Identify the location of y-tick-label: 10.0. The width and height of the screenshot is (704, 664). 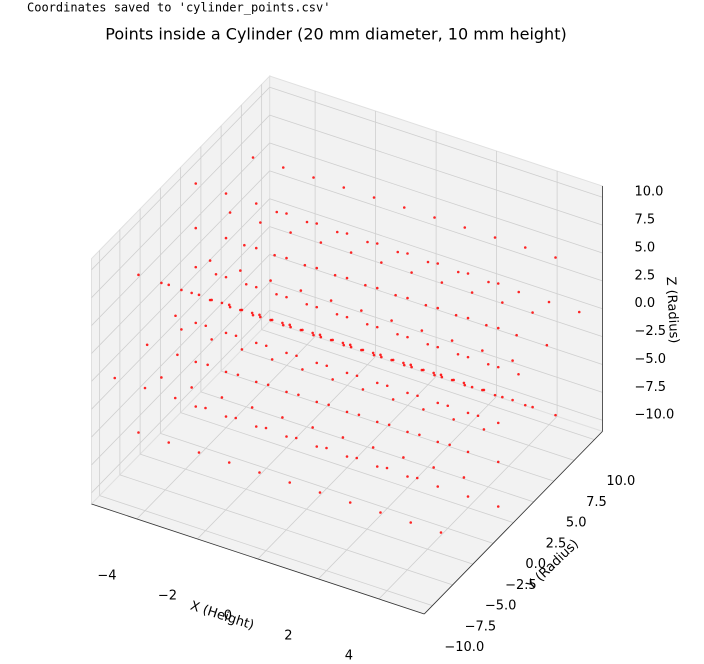
(620, 481).